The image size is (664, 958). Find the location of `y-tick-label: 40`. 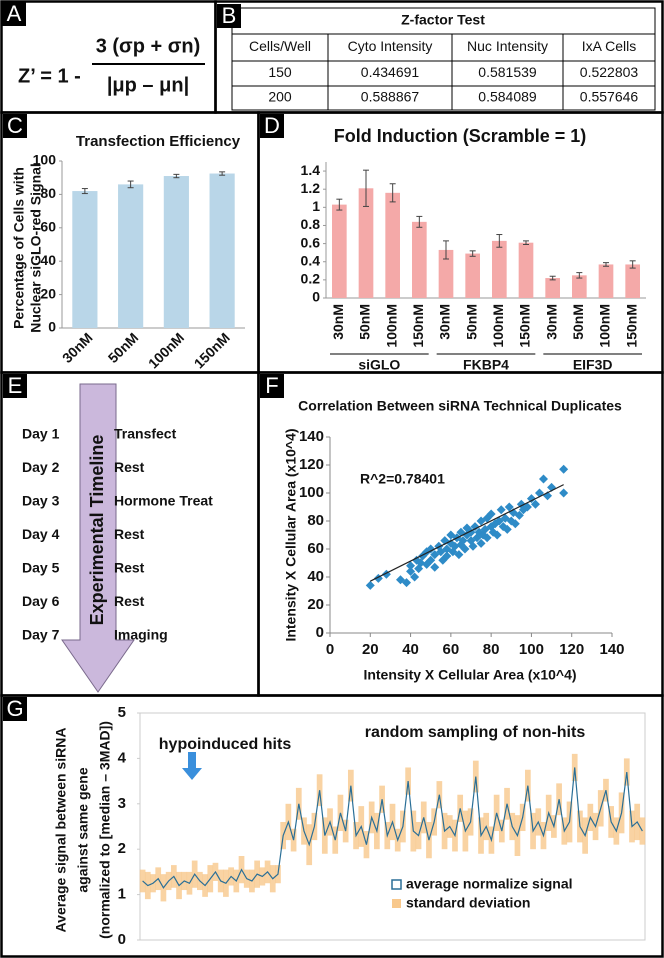

y-tick-label: 40 is located at coordinates (315, 576).